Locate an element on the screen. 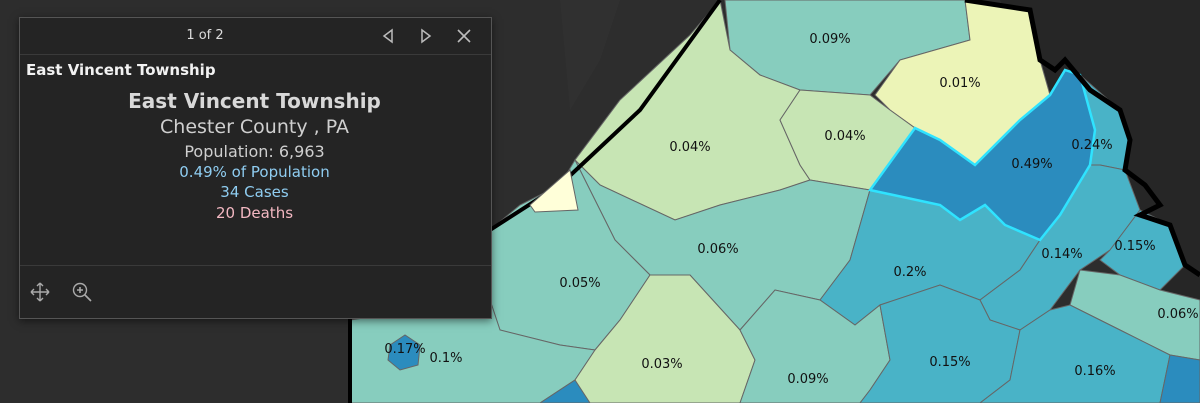  close-button is located at coordinates (464, 36).